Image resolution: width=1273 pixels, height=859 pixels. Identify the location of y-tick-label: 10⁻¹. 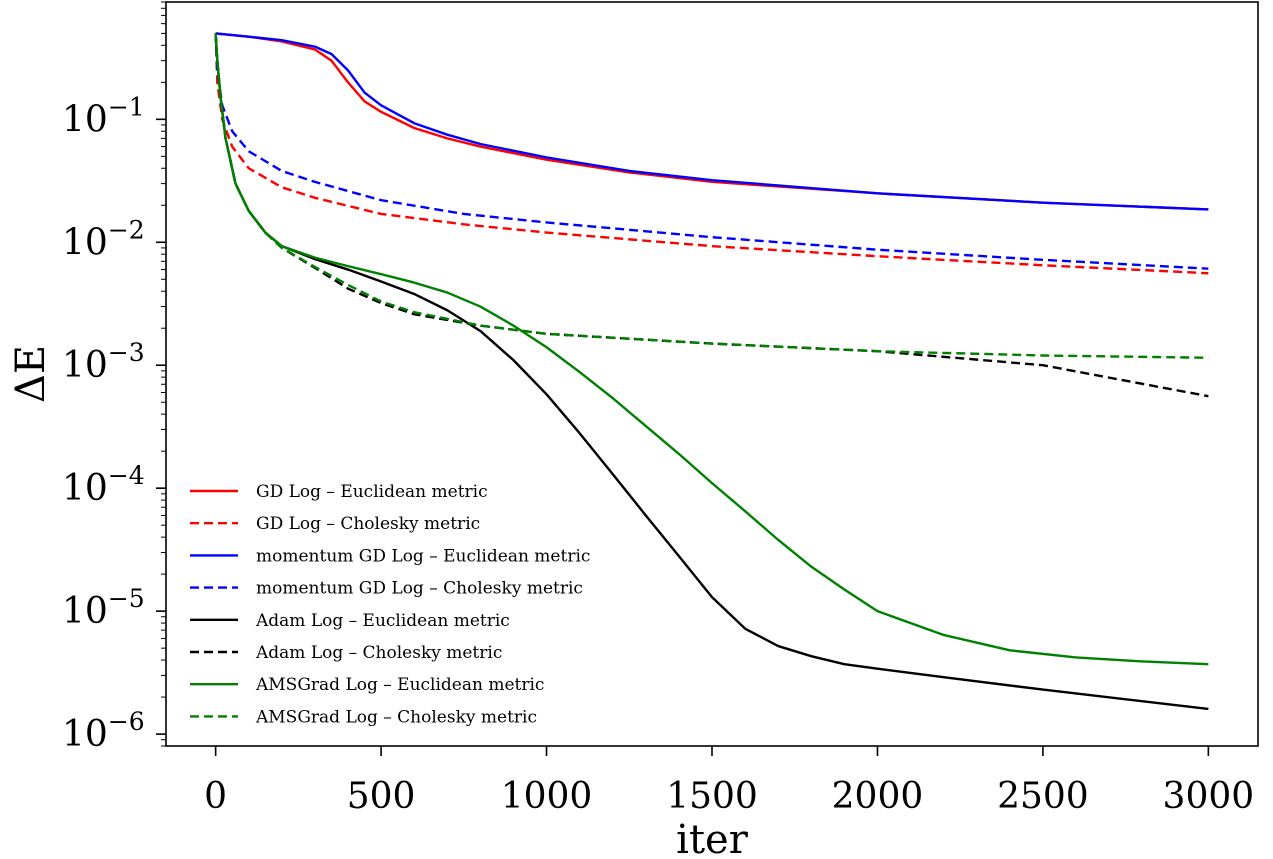
(103, 116).